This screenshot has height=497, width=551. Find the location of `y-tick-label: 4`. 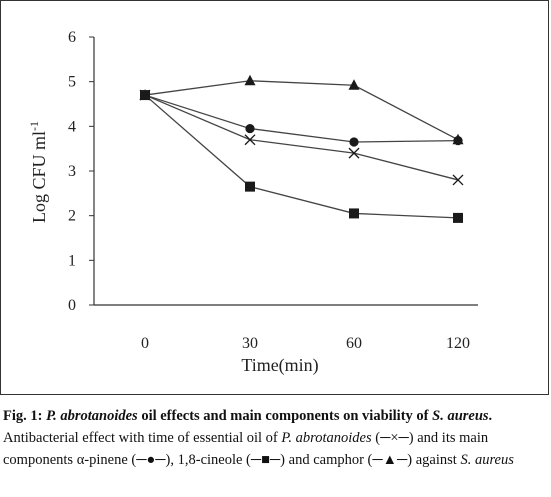

y-tick-label: 4 is located at coordinates (72, 126).